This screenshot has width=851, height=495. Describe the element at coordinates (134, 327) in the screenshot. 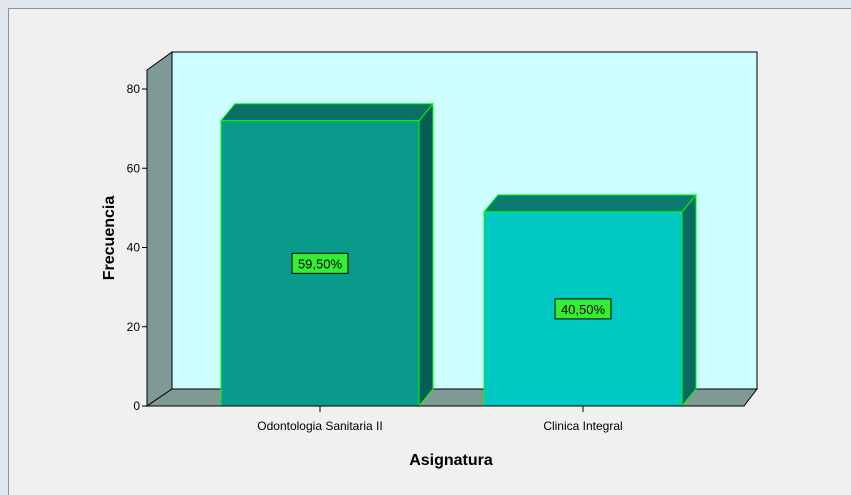

I see `y-tick-label: 20` at that location.